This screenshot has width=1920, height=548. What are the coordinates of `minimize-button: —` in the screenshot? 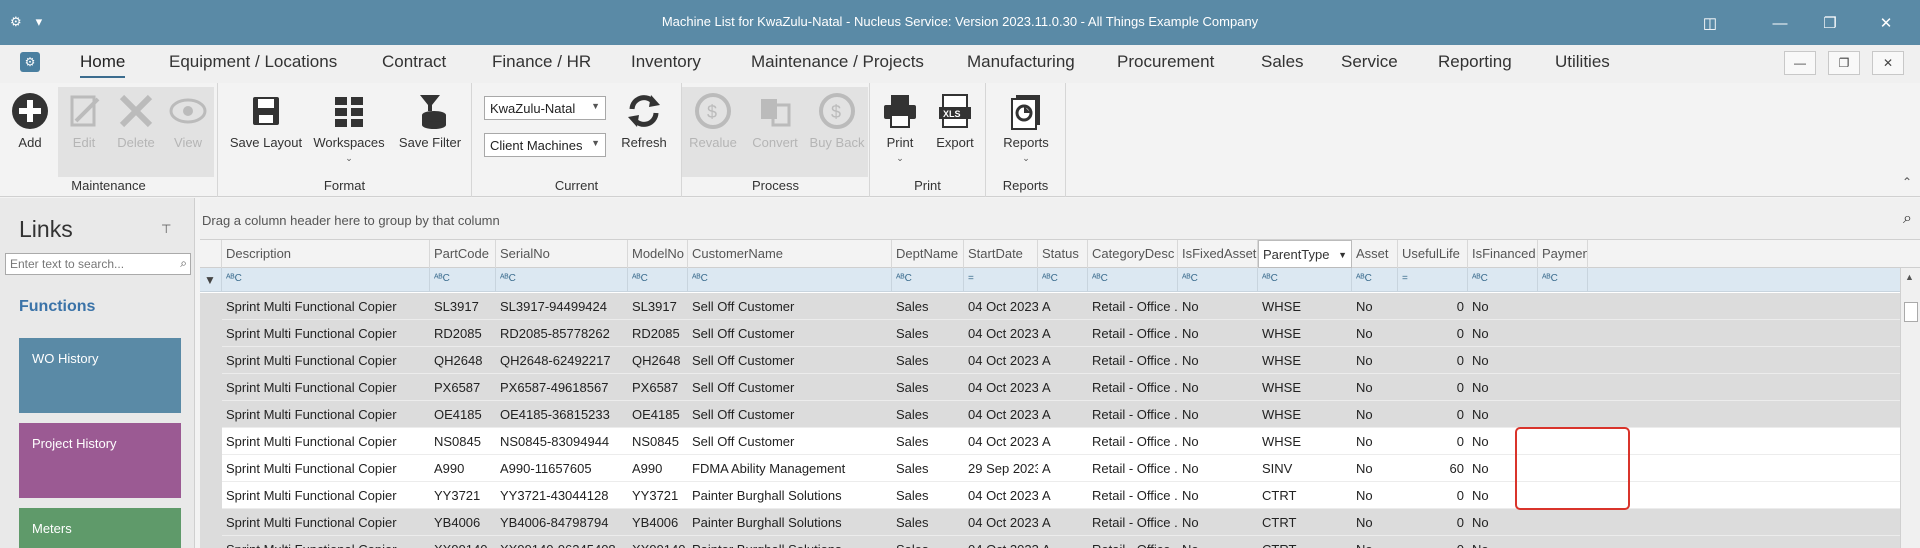 It's located at (1780, 23).